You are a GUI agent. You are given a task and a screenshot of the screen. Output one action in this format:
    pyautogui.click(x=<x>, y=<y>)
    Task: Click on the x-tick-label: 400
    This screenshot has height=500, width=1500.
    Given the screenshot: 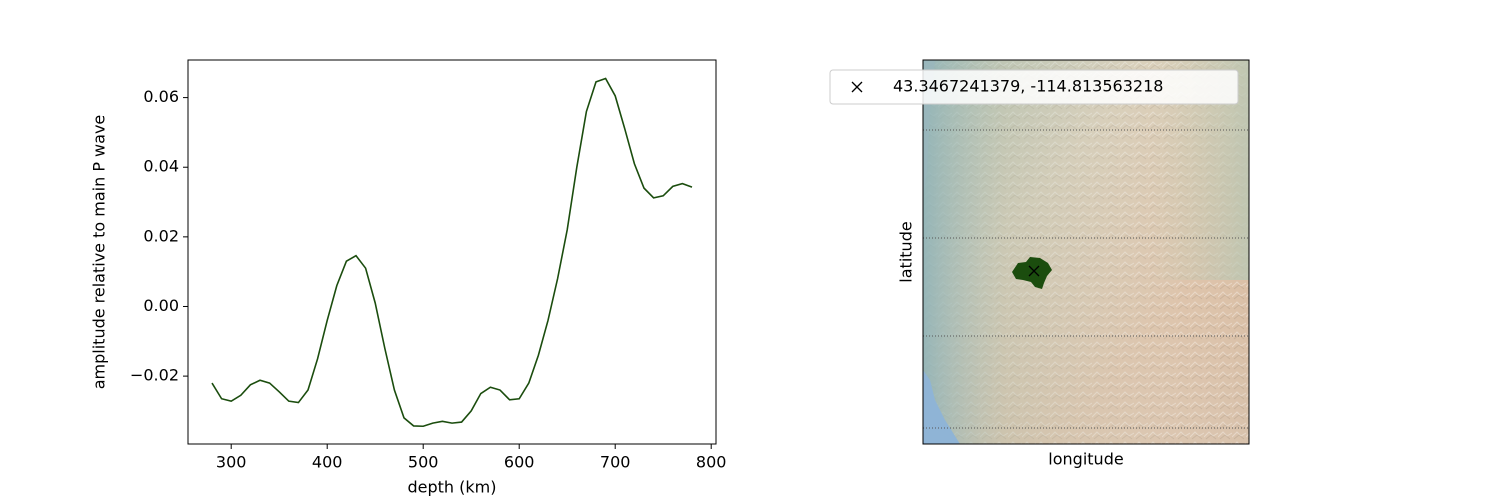 What is the action you would take?
    pyautogui.click(x=327, y=462)
    